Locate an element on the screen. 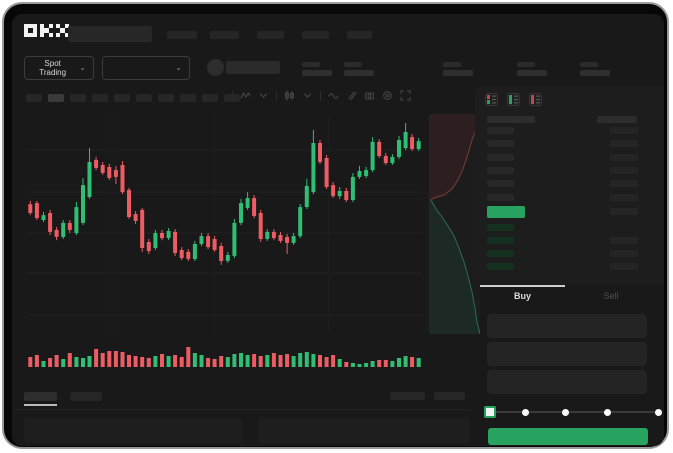  orderbook-combined-icon is located at coordinates (491, 99).